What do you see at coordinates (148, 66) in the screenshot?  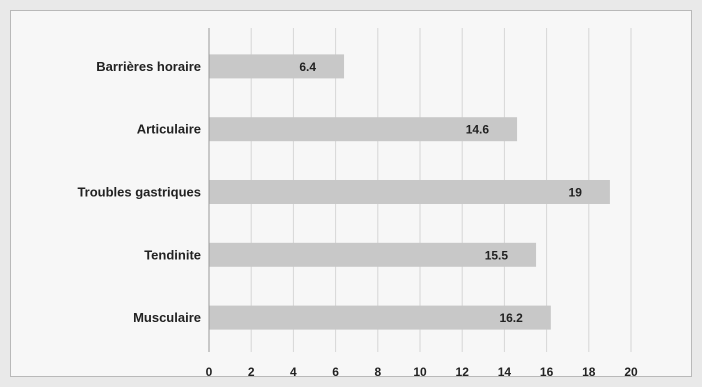 I see `category-label: Barrières horaire` at bounding box center [148, 66].